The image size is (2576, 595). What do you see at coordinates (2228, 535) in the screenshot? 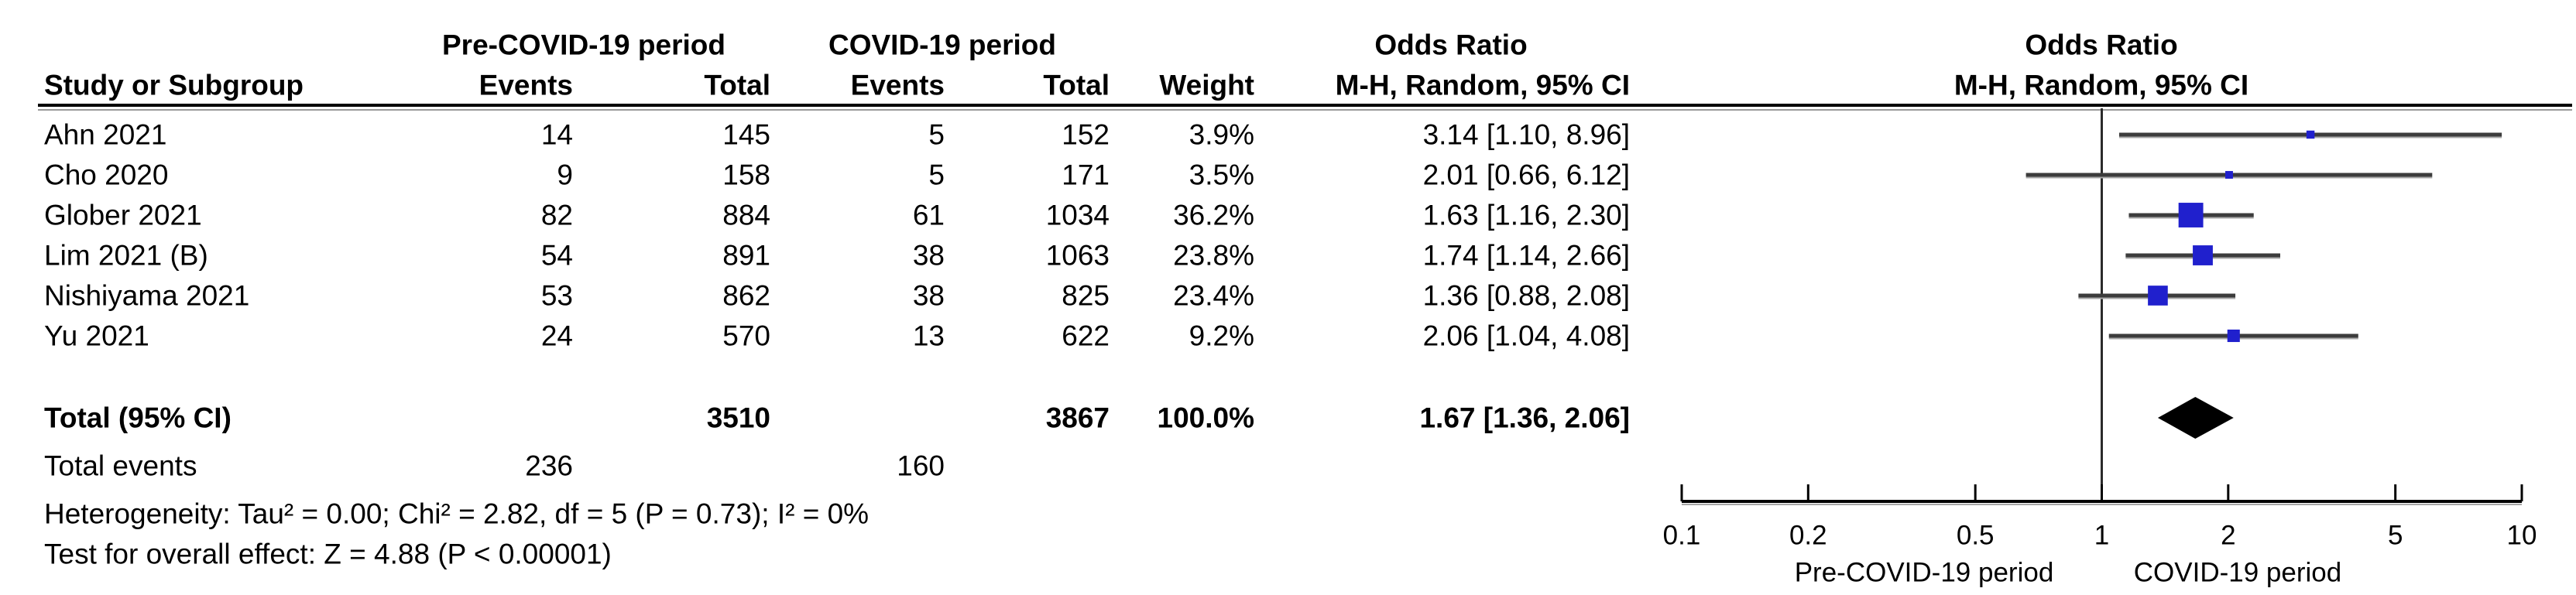
I see `x-axis-tick-label: 2` at bounding box center [2228, 535].